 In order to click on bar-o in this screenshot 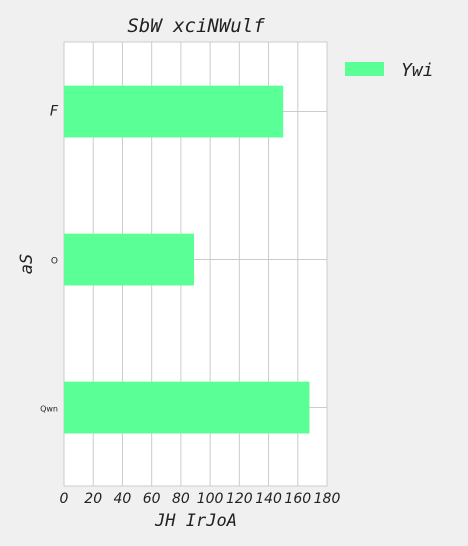, I will do `click(129, 259)`.